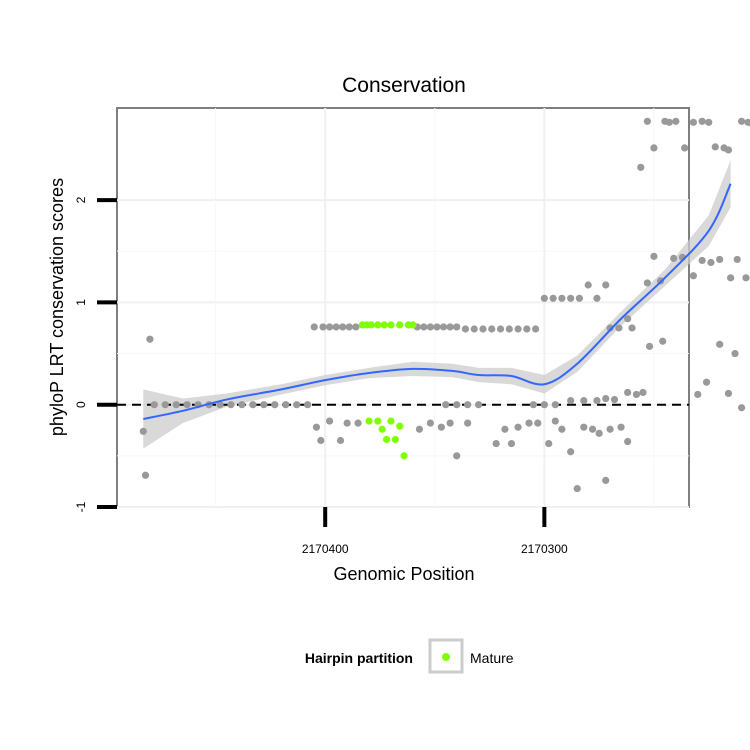  I want to click on x-tick-label: 2170400, so click(325, 549).